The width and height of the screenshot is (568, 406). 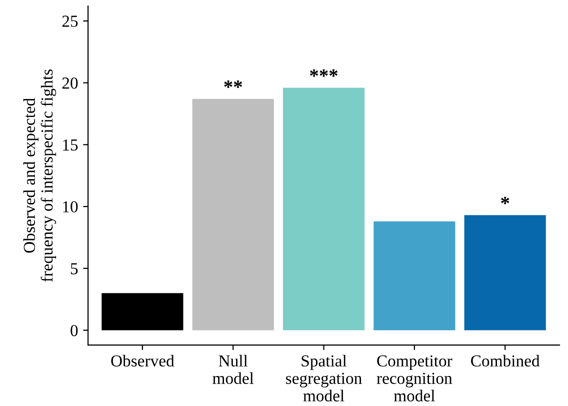 I want to click on annotation: **, so click(x=233, y=84).